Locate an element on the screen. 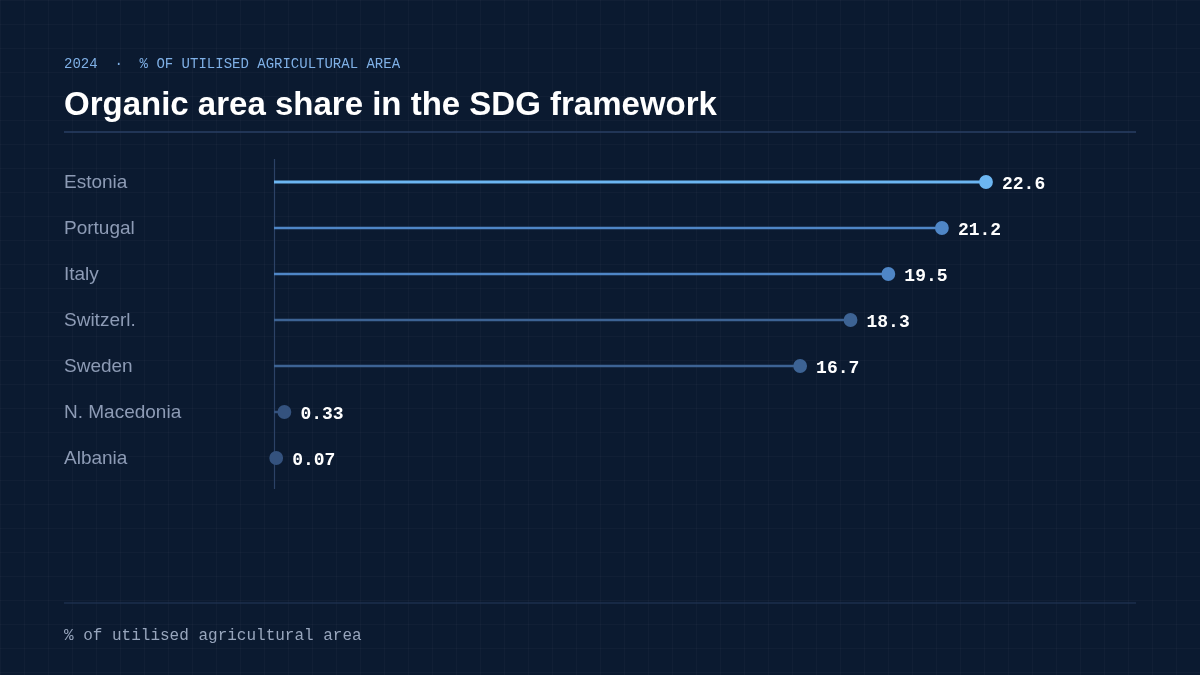 The width and height of the screenshot is (1200, 675). y-tick-label: Albania is located at coordinates (96, 458).